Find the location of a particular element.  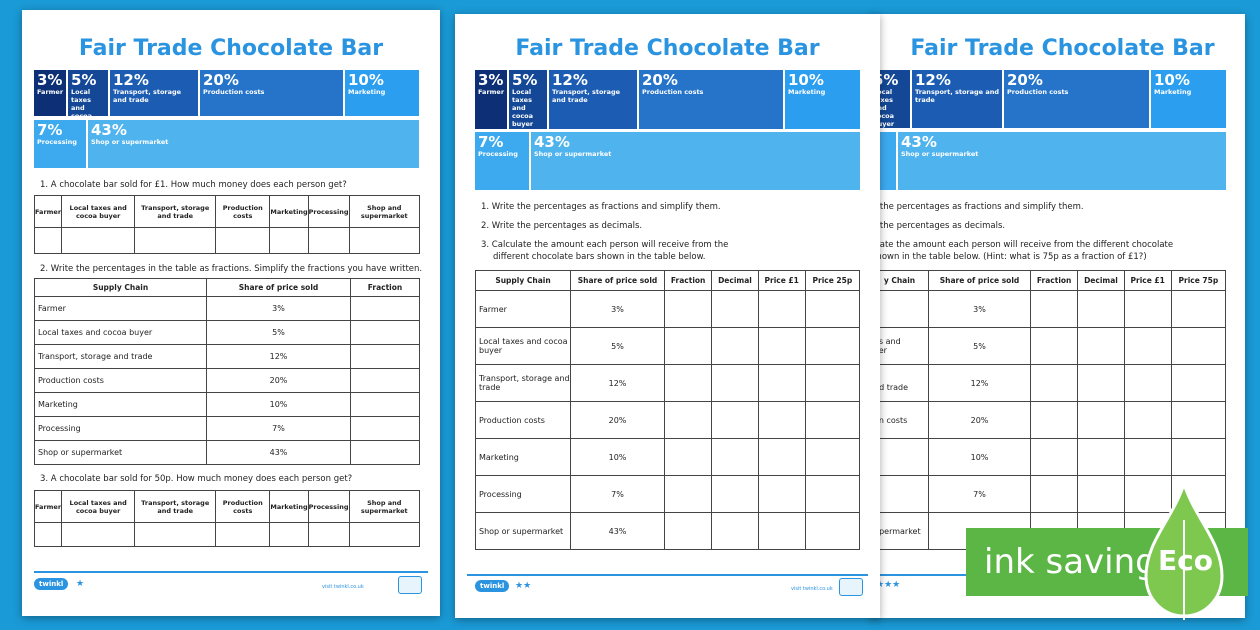

col-processing: Processing is located at coordinates (328, 506).